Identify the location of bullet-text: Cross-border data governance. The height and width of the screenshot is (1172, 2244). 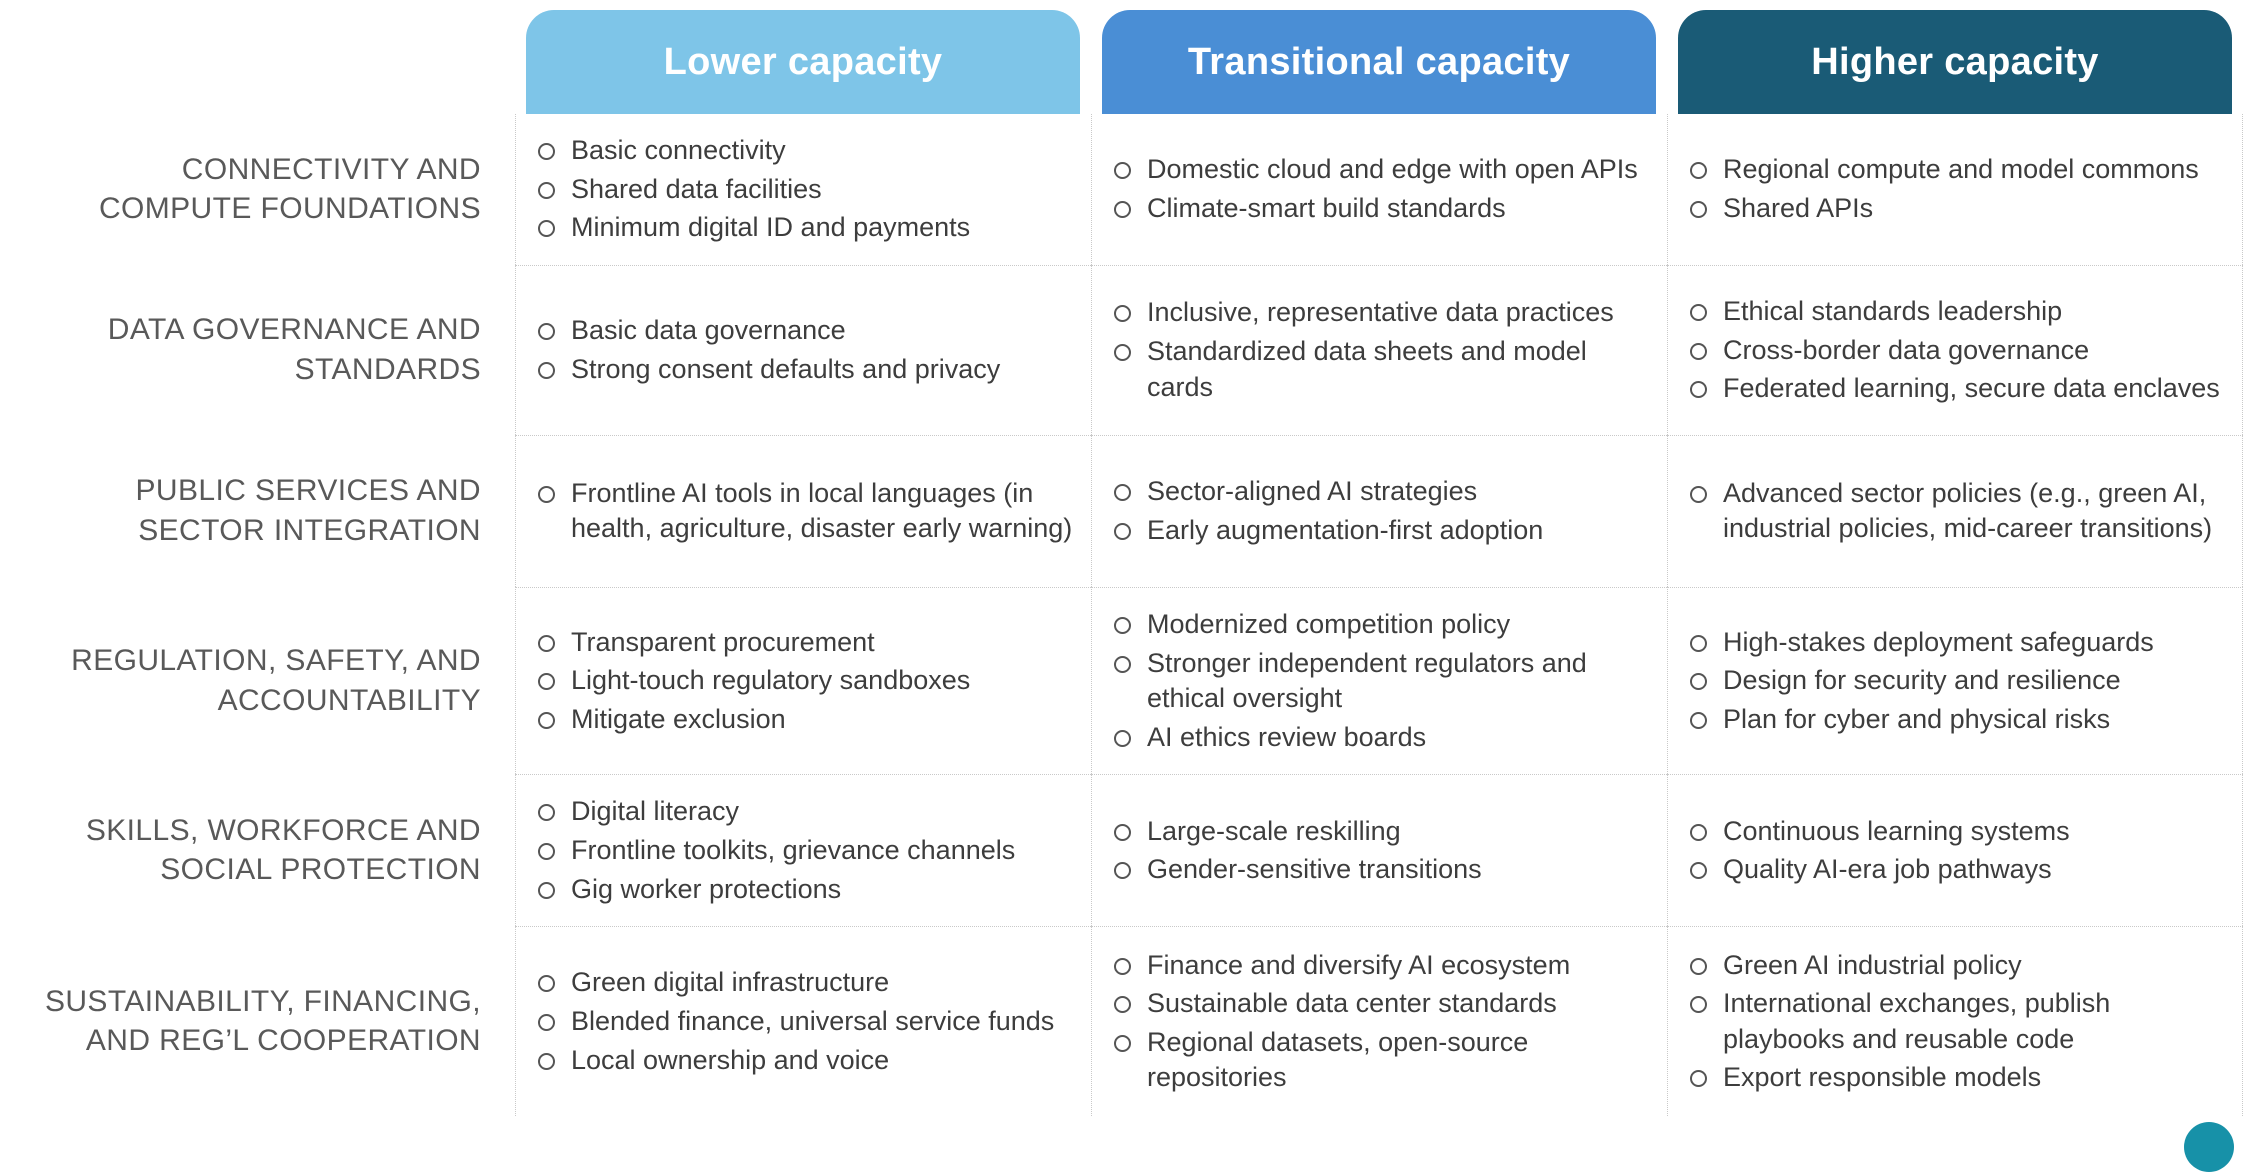
(1906, 349).